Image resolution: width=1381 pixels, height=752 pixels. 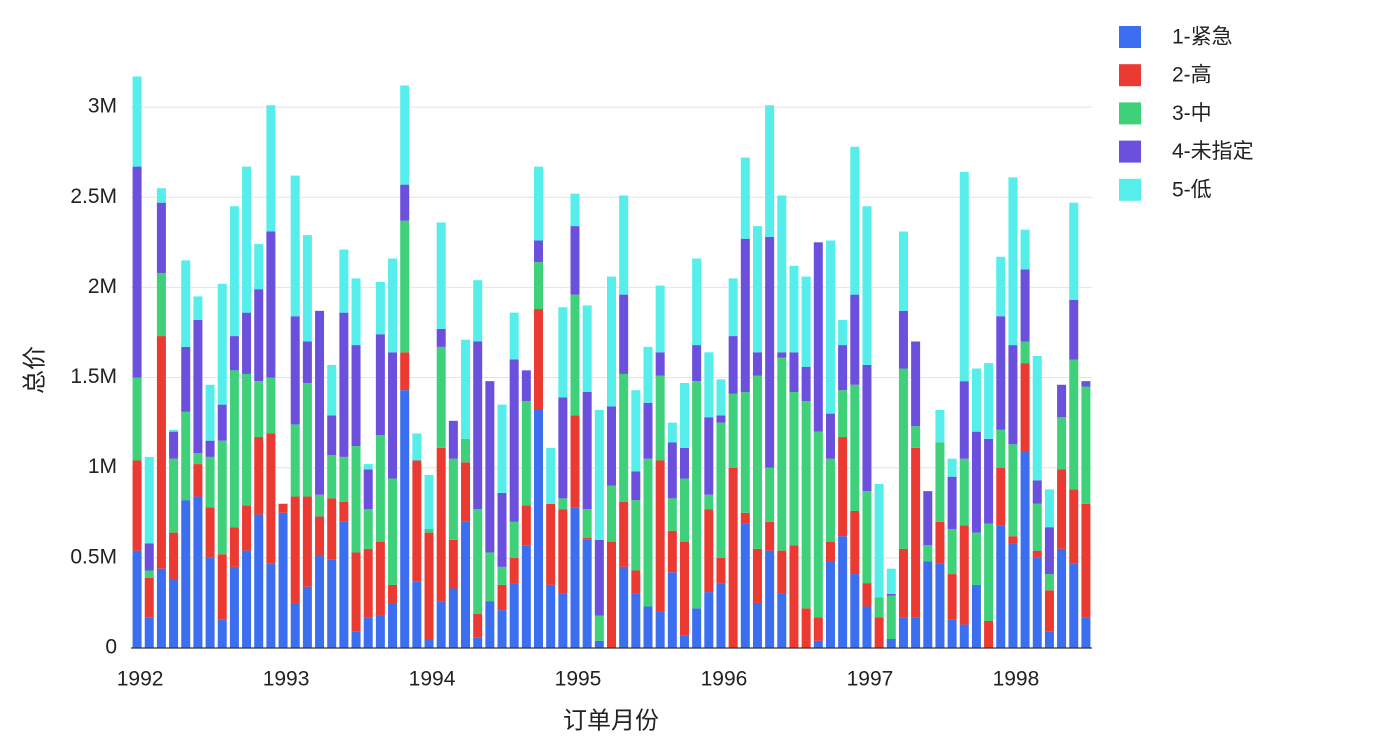 What do you see at coordinates (286, 679) in the screenshot?
I see `x-tick-label: 1993` at bounding box center [286, 679].